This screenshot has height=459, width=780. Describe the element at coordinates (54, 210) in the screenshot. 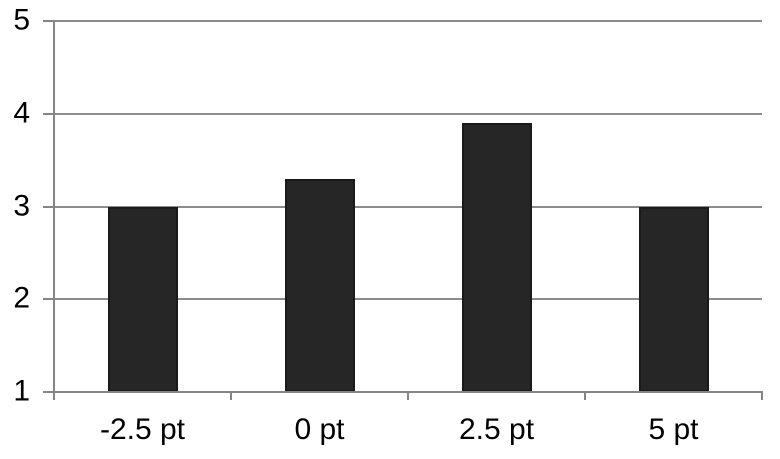

I see `y-axis-line` at that location.